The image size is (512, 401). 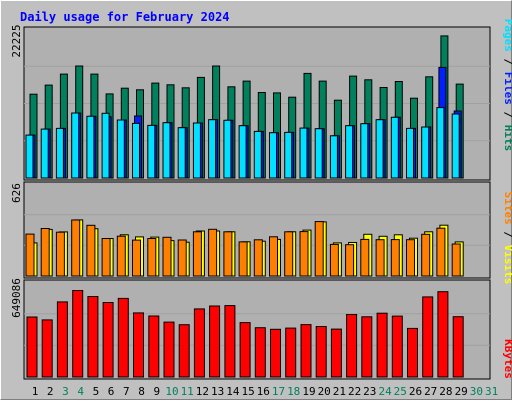 I want to click on day-label: 18, so click(x=293, y=391).